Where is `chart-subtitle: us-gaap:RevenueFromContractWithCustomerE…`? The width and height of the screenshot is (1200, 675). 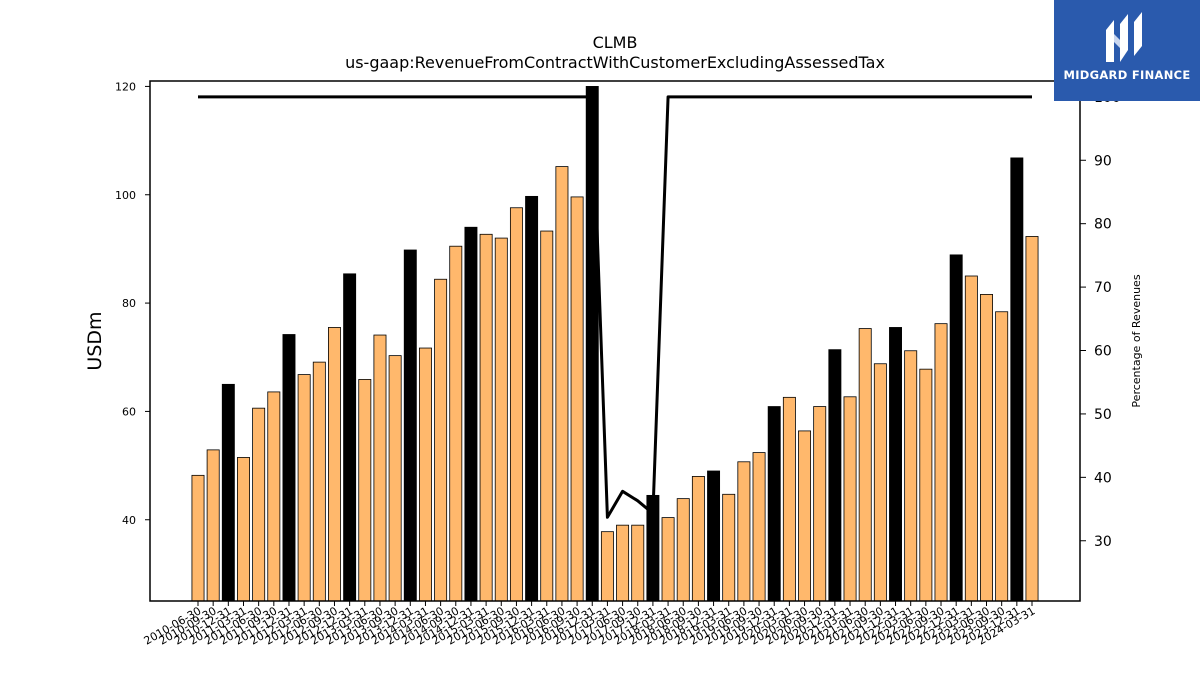 chart-subtitle: us-gaap:RevenueFromContractWithCustomerE… is located at coordinates (615, 62).